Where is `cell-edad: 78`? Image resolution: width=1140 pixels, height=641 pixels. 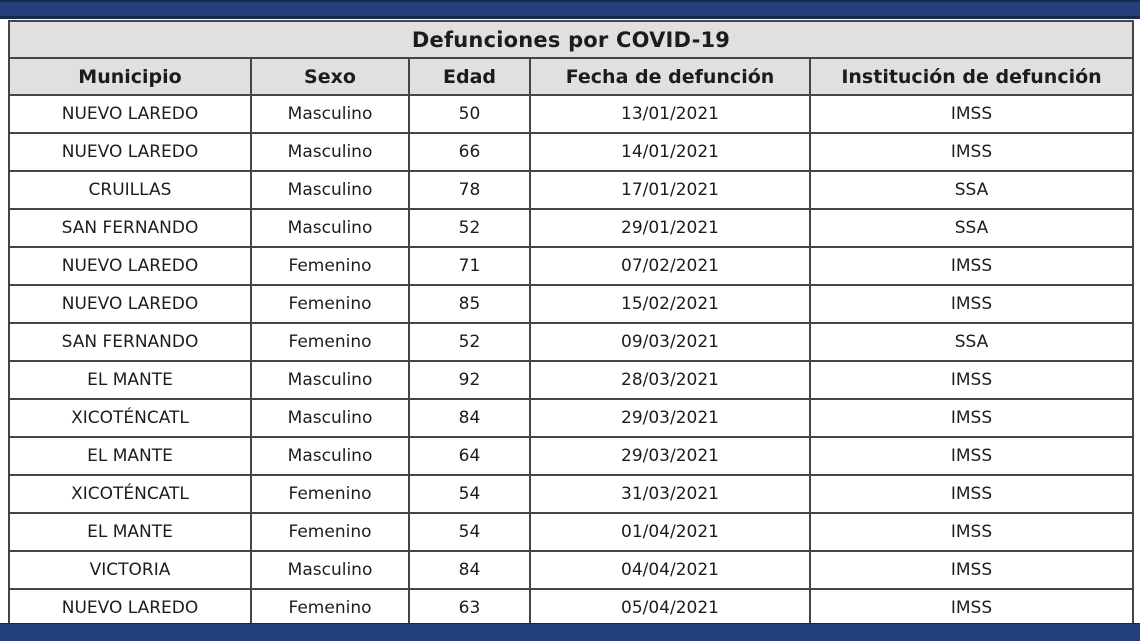
cell-edad: 78 is located at coordinates (469, 190).